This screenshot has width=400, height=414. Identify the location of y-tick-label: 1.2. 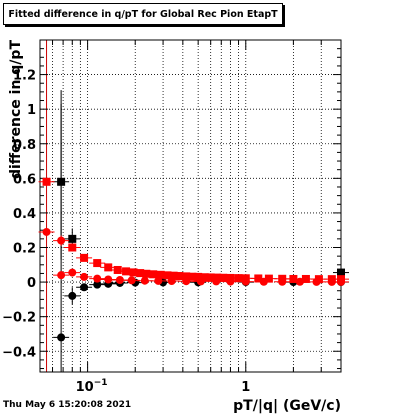
(24, 76).